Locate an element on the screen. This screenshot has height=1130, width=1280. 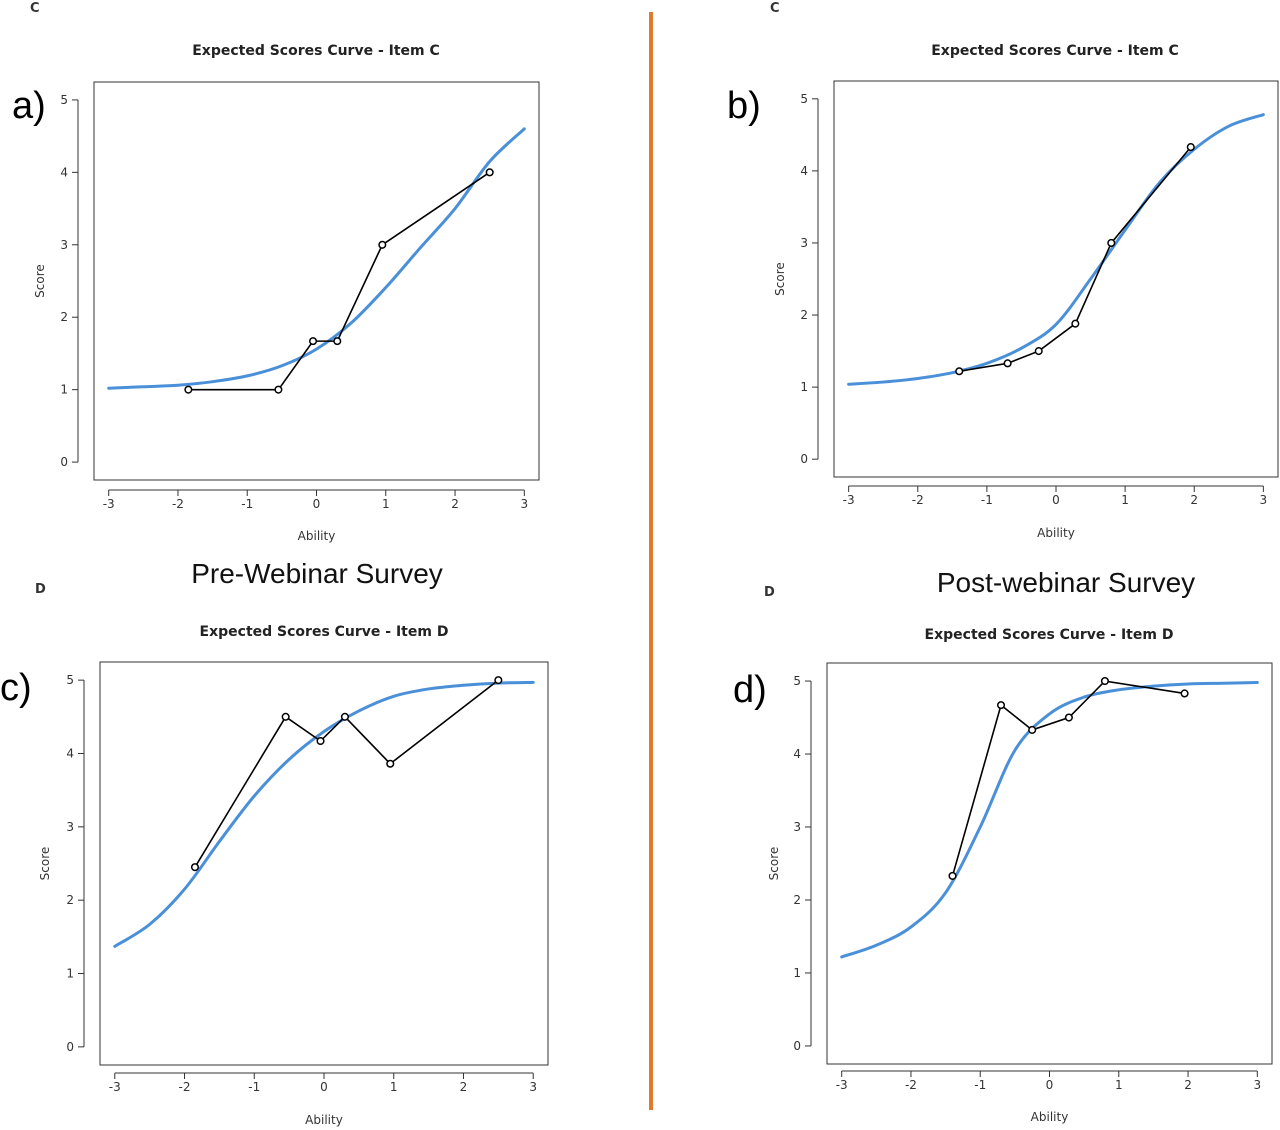
panel-label: d) is located at coordinates (750, 690).